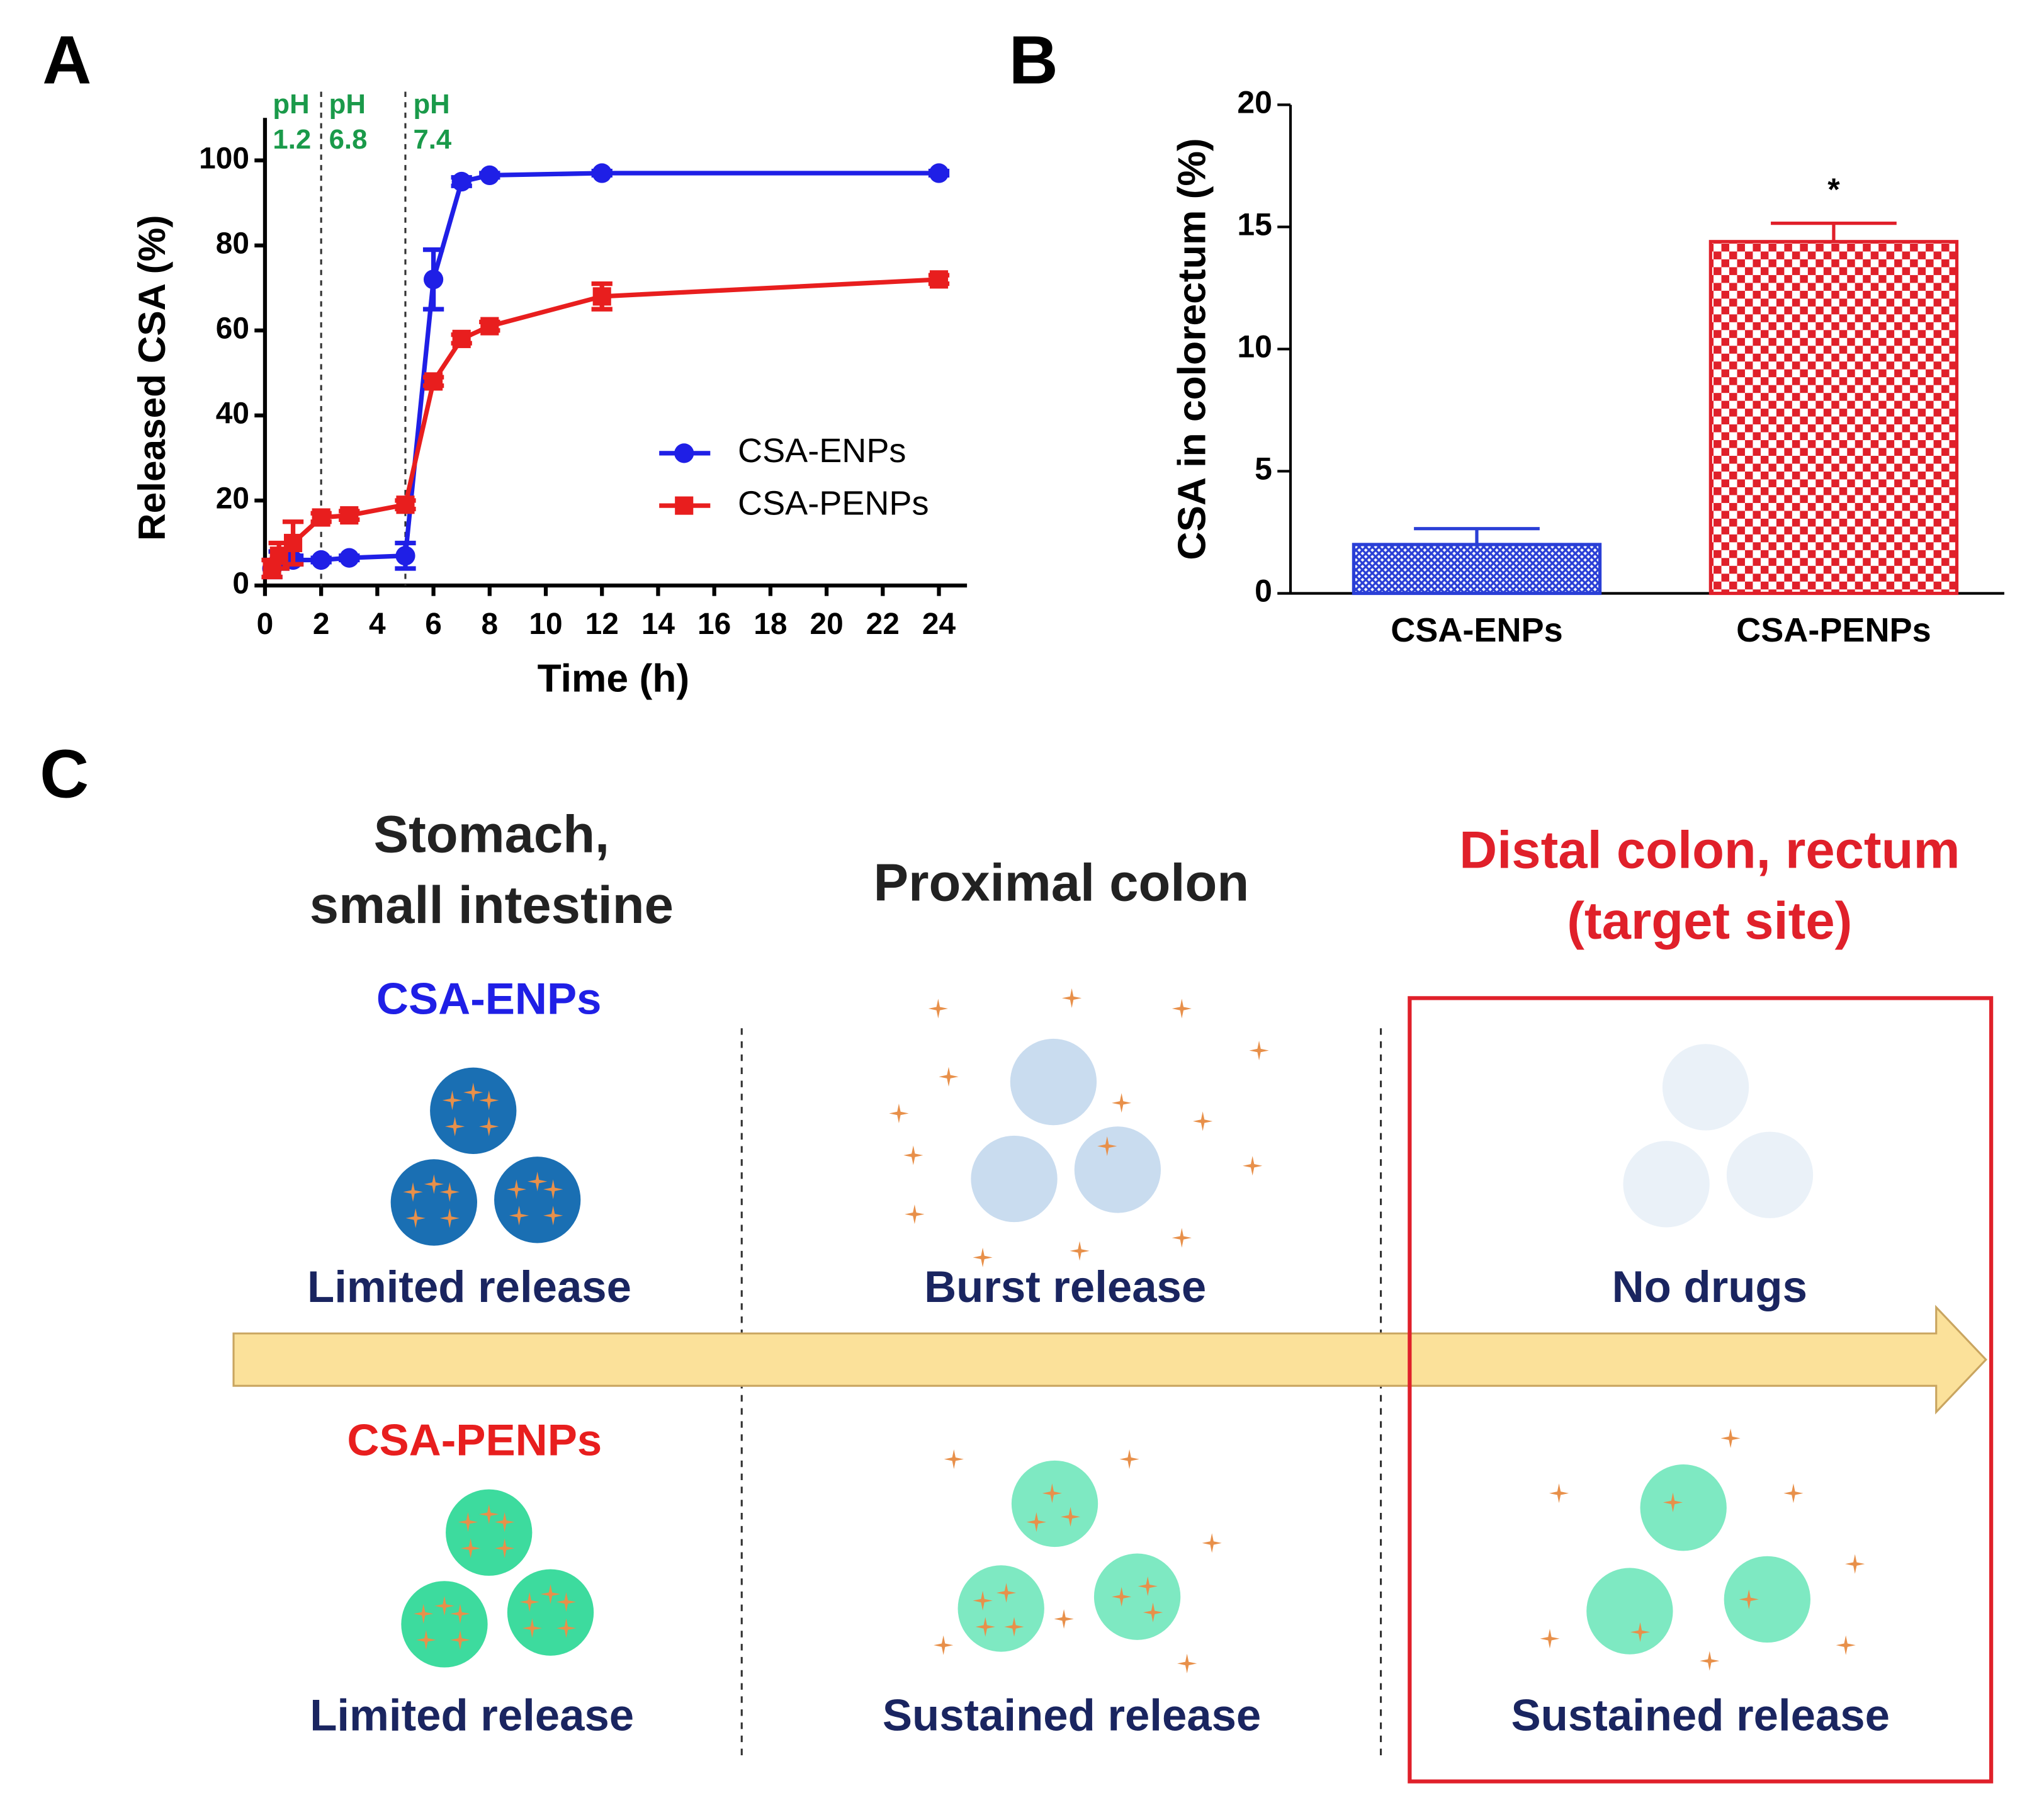 The width and height of the screenshot is (2044, 1805). Describe the element at coordinates (492, 834) in the screenshot. I see `column-title: Stomach,` at that location.